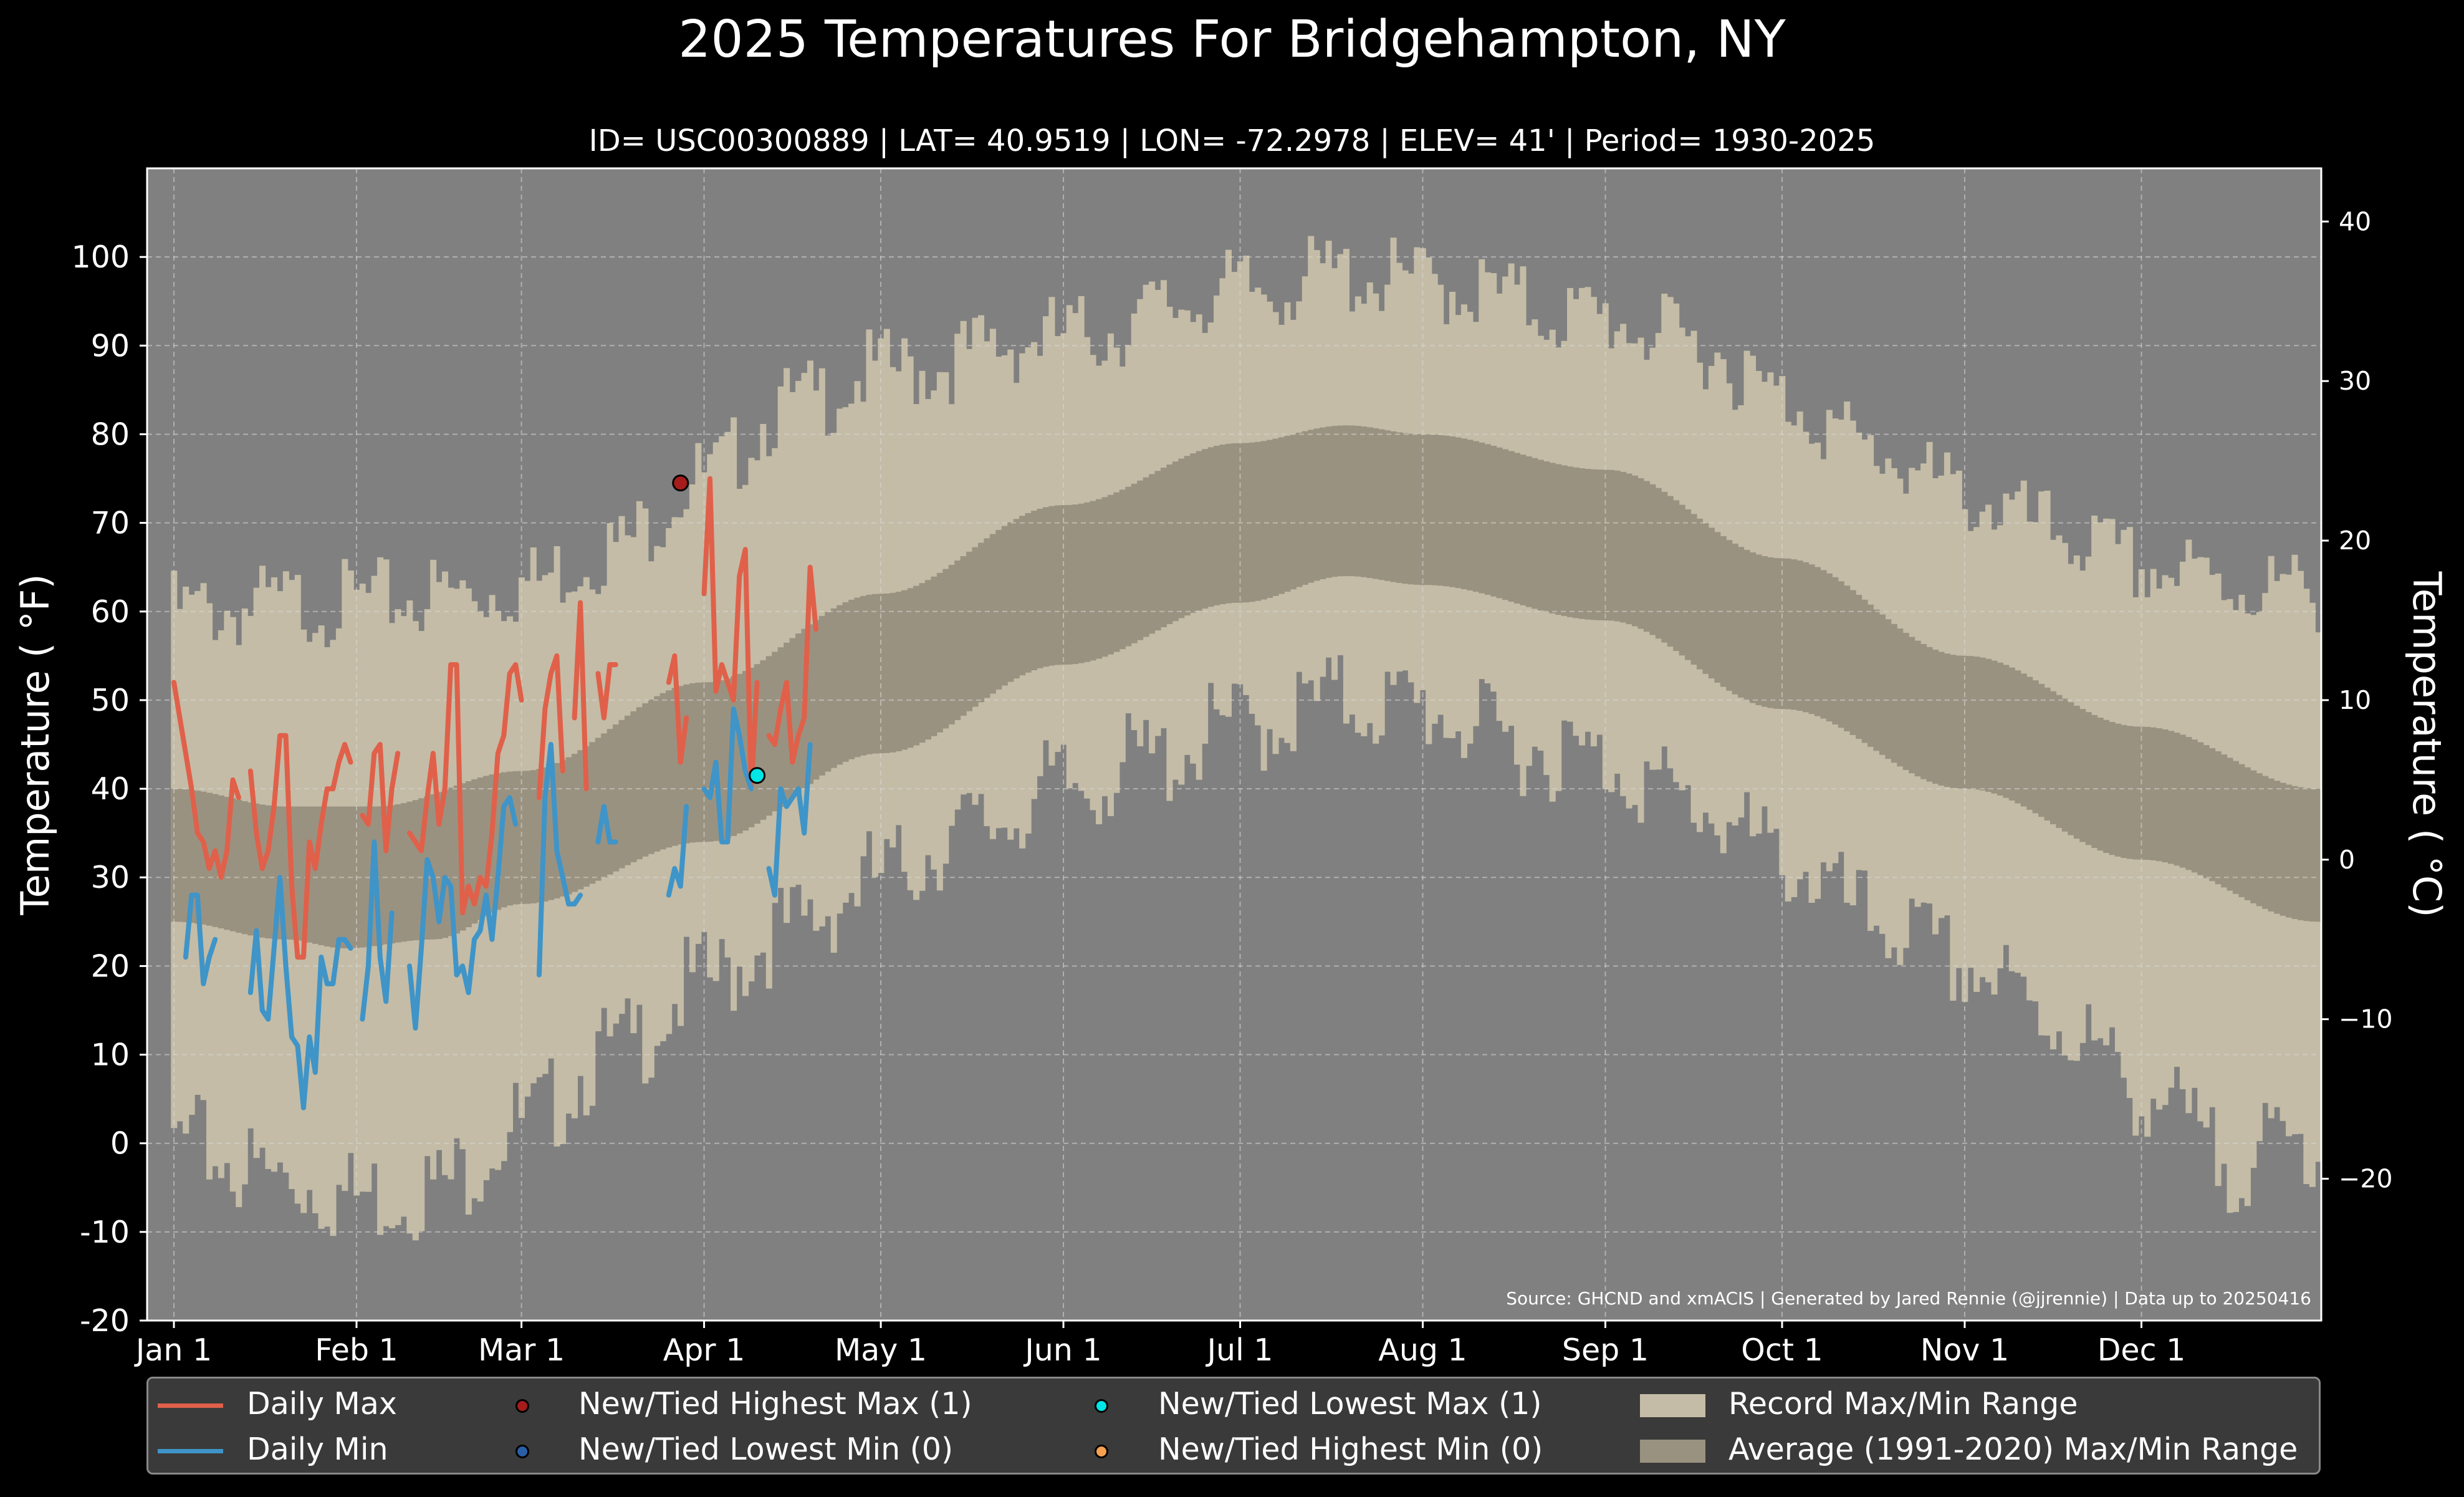  What do you see at coordinates (2355, 381) in the screenshot?
I see `y-tick-label-right: 30` at bounding box center [2355, 381].